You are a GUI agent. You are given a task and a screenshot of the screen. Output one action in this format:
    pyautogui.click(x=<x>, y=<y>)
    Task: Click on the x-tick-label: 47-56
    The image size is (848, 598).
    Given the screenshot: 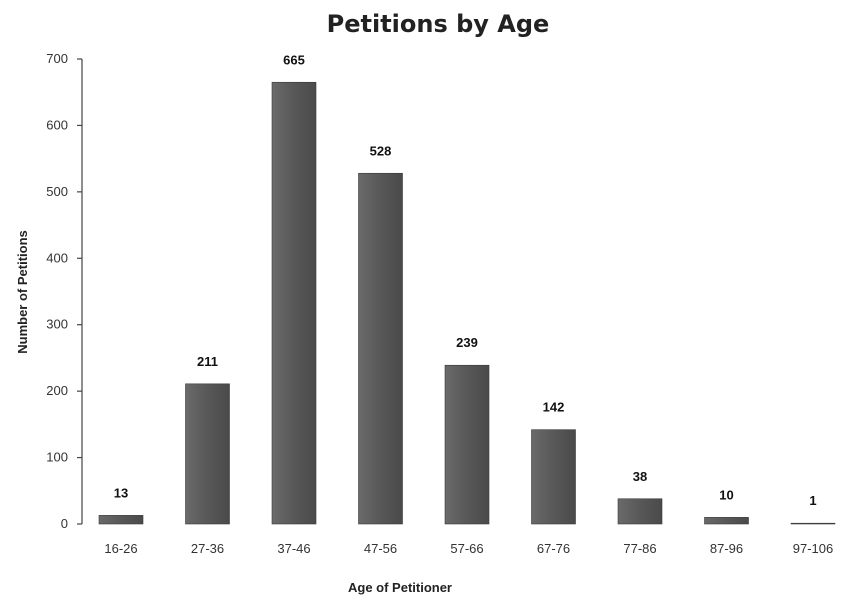 What is the action you would take?
    pyautogui.click(x=380, y=548)
    